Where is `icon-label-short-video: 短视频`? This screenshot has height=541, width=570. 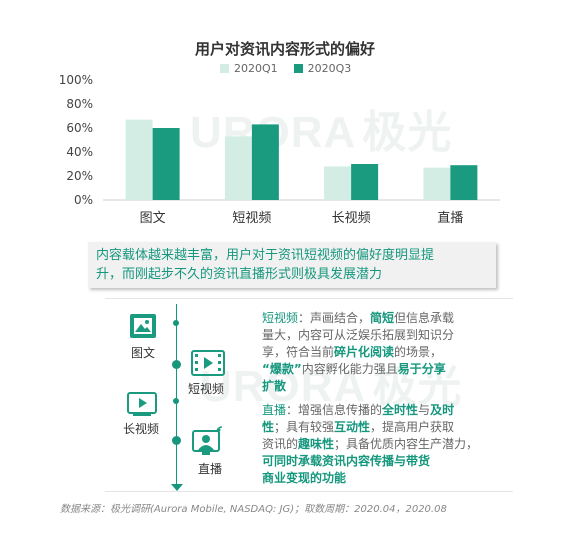
icon-label-short-video: 短视频 is located at coordinates (206, 389).